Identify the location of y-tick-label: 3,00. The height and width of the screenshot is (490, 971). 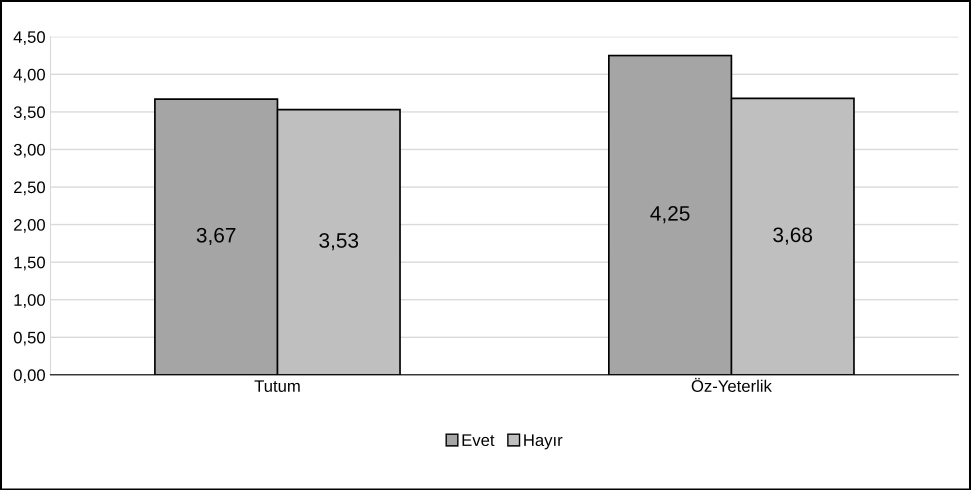
(29, 151).